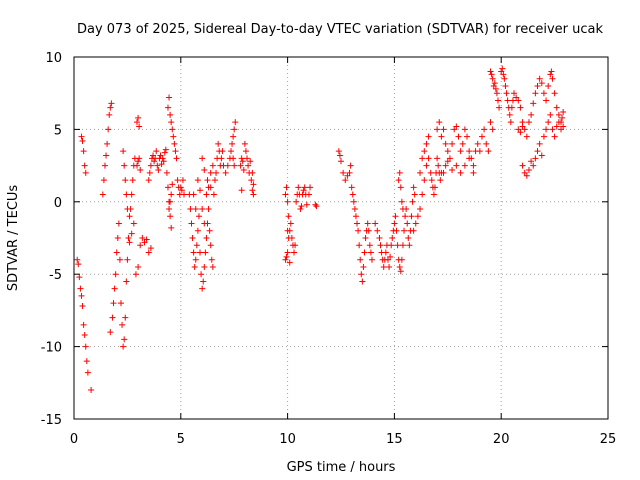  What do you see at coordinates (13, 238) in the screenshot?
I see `y-axis-title: SDTVAR / TECUs` at bounding box center [13, 238].